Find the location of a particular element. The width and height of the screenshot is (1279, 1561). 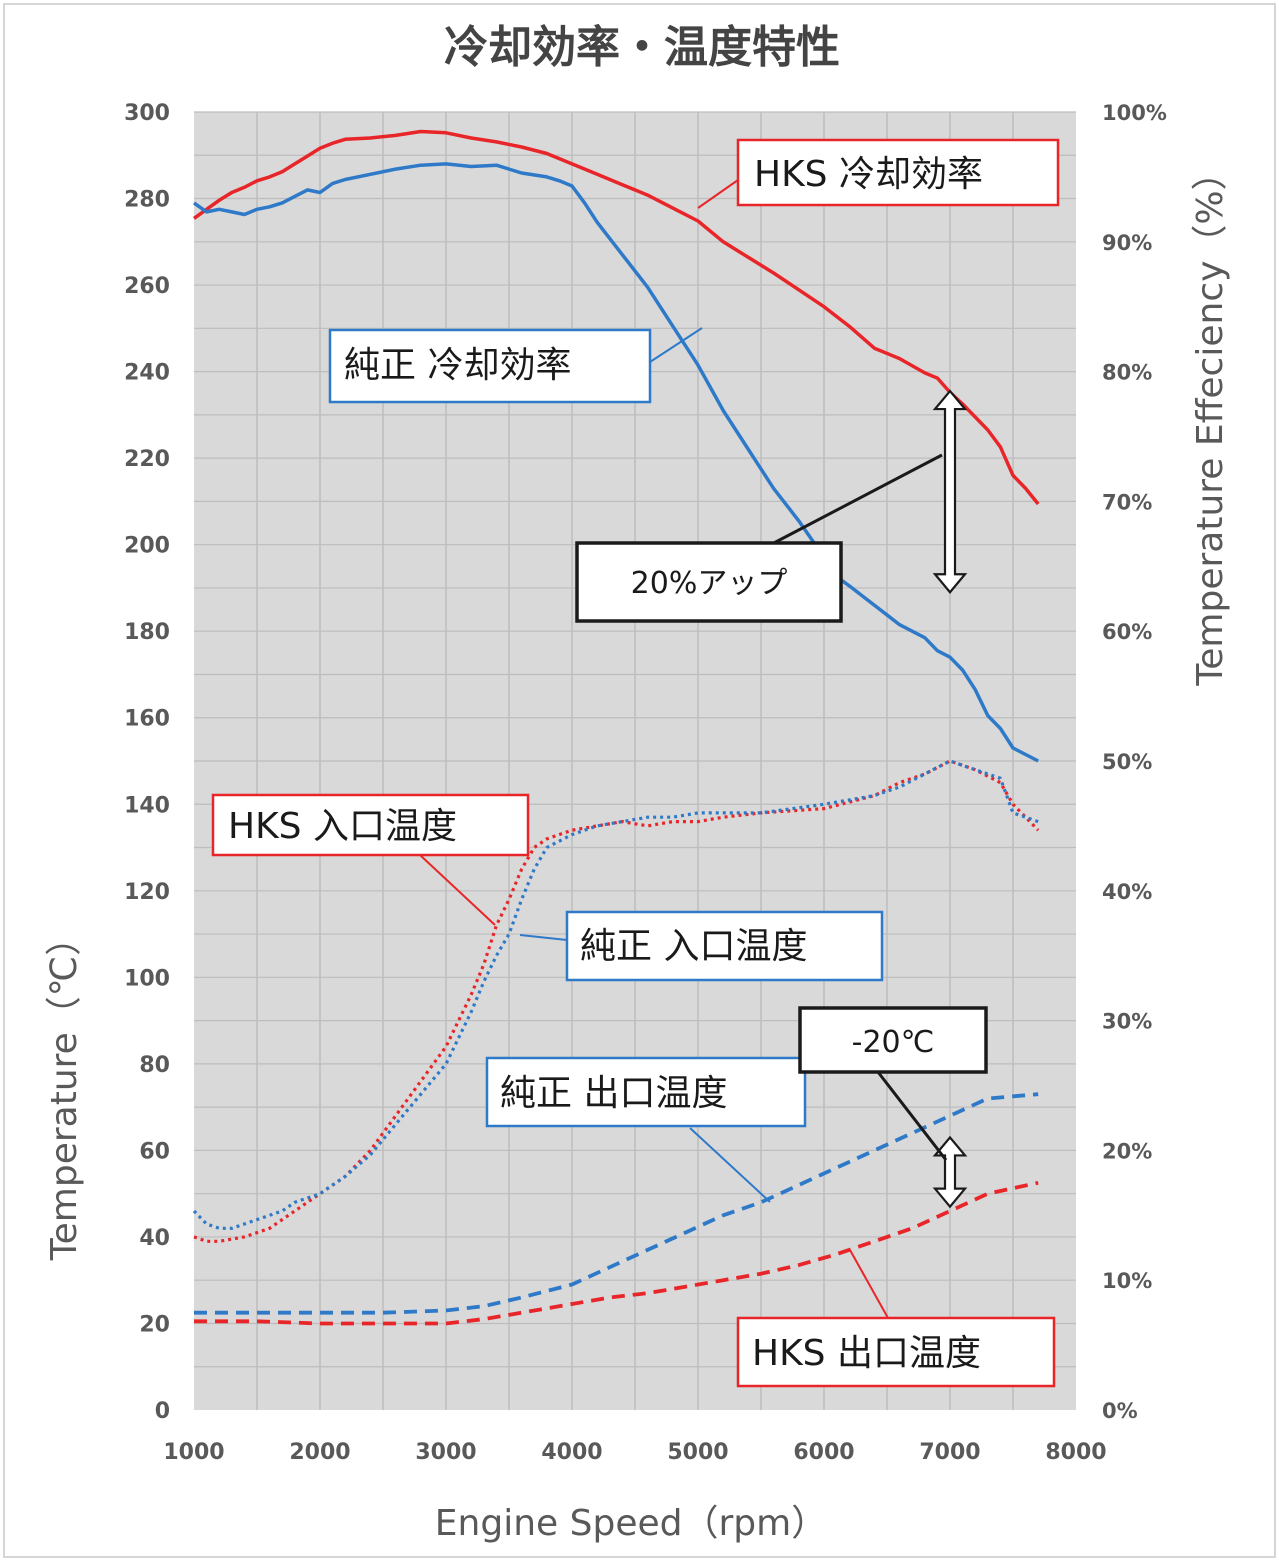

y2-tick-label: 20% is located at coordinates (1127, 1151).